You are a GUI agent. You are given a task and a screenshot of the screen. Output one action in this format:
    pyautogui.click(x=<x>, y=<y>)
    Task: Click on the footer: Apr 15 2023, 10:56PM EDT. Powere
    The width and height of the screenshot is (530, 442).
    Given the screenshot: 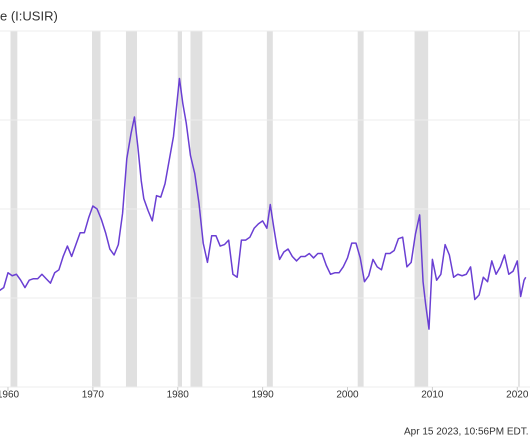 What is the action you would take?
    pyautogui.click(x=467, y=432)
    